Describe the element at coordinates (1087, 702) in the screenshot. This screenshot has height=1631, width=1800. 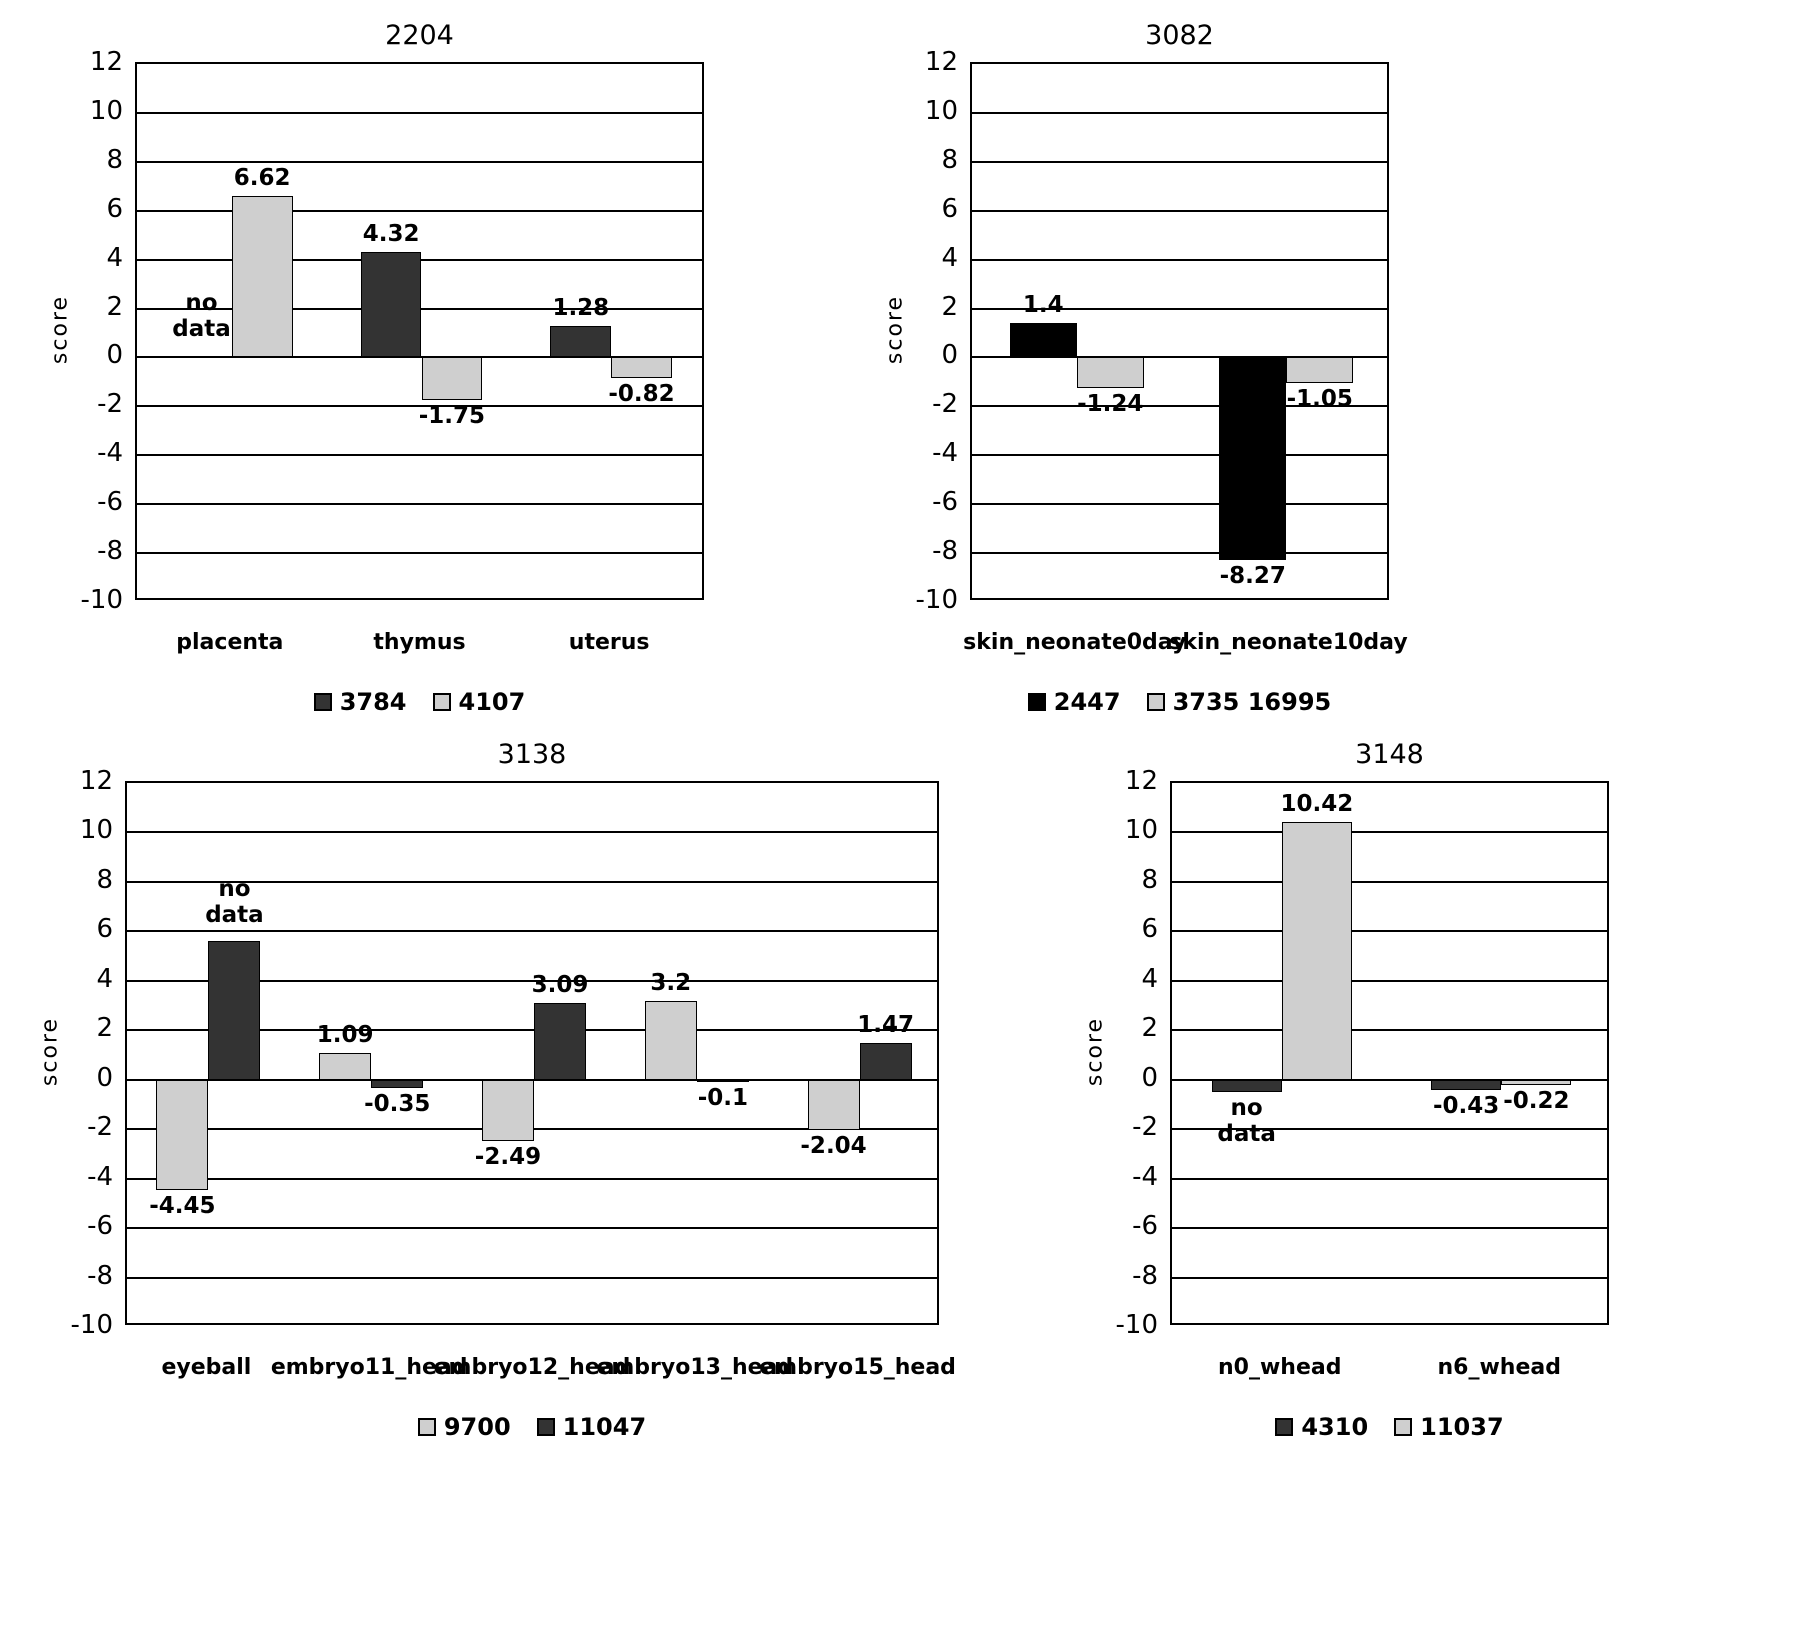
I see `legend-series-label: 2447` at that location.